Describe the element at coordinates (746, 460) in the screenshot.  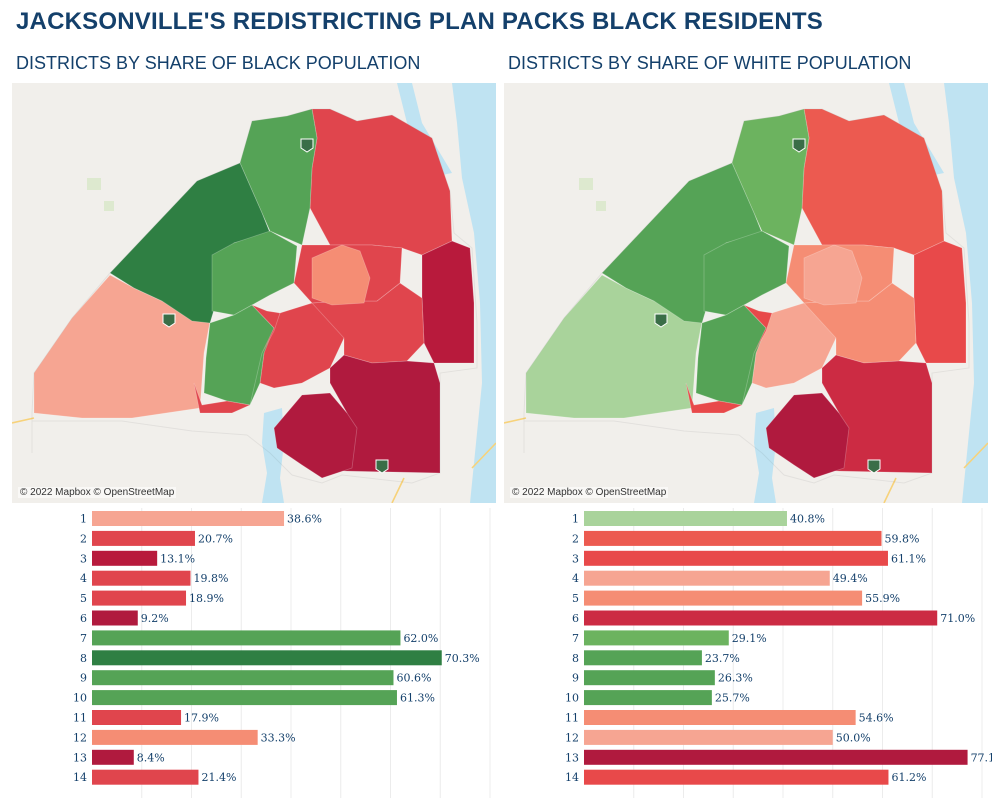
I see `road` at that location.